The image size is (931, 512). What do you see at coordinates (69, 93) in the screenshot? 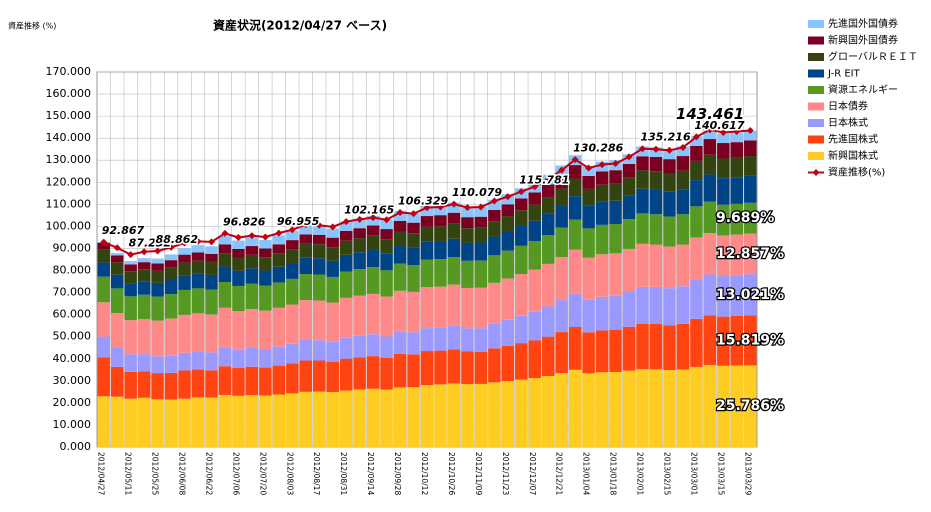
I see `y-tick-label: 160.000` at bounding box center [69, 93].